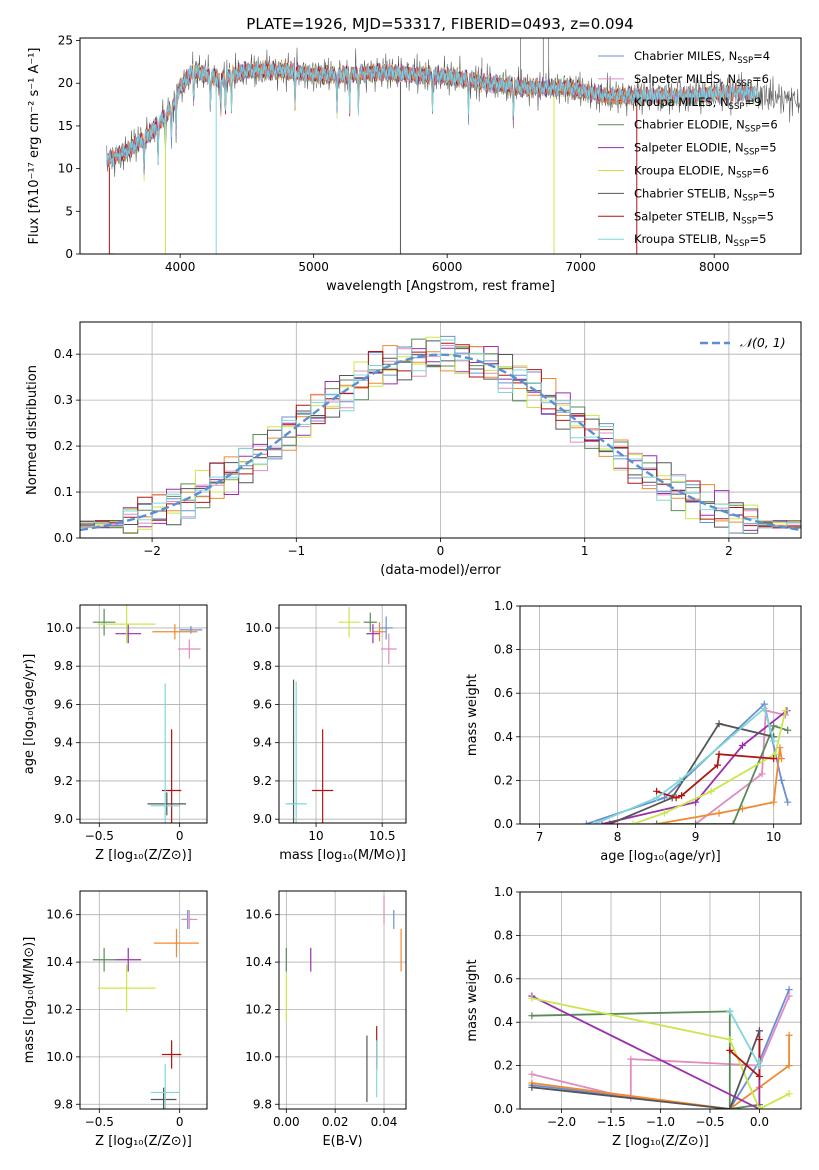  Describe the element at coordinates (700, 240) in the screenshot. I see `legend-entry: Kroupa STELIB, NSSP=5` at that location.